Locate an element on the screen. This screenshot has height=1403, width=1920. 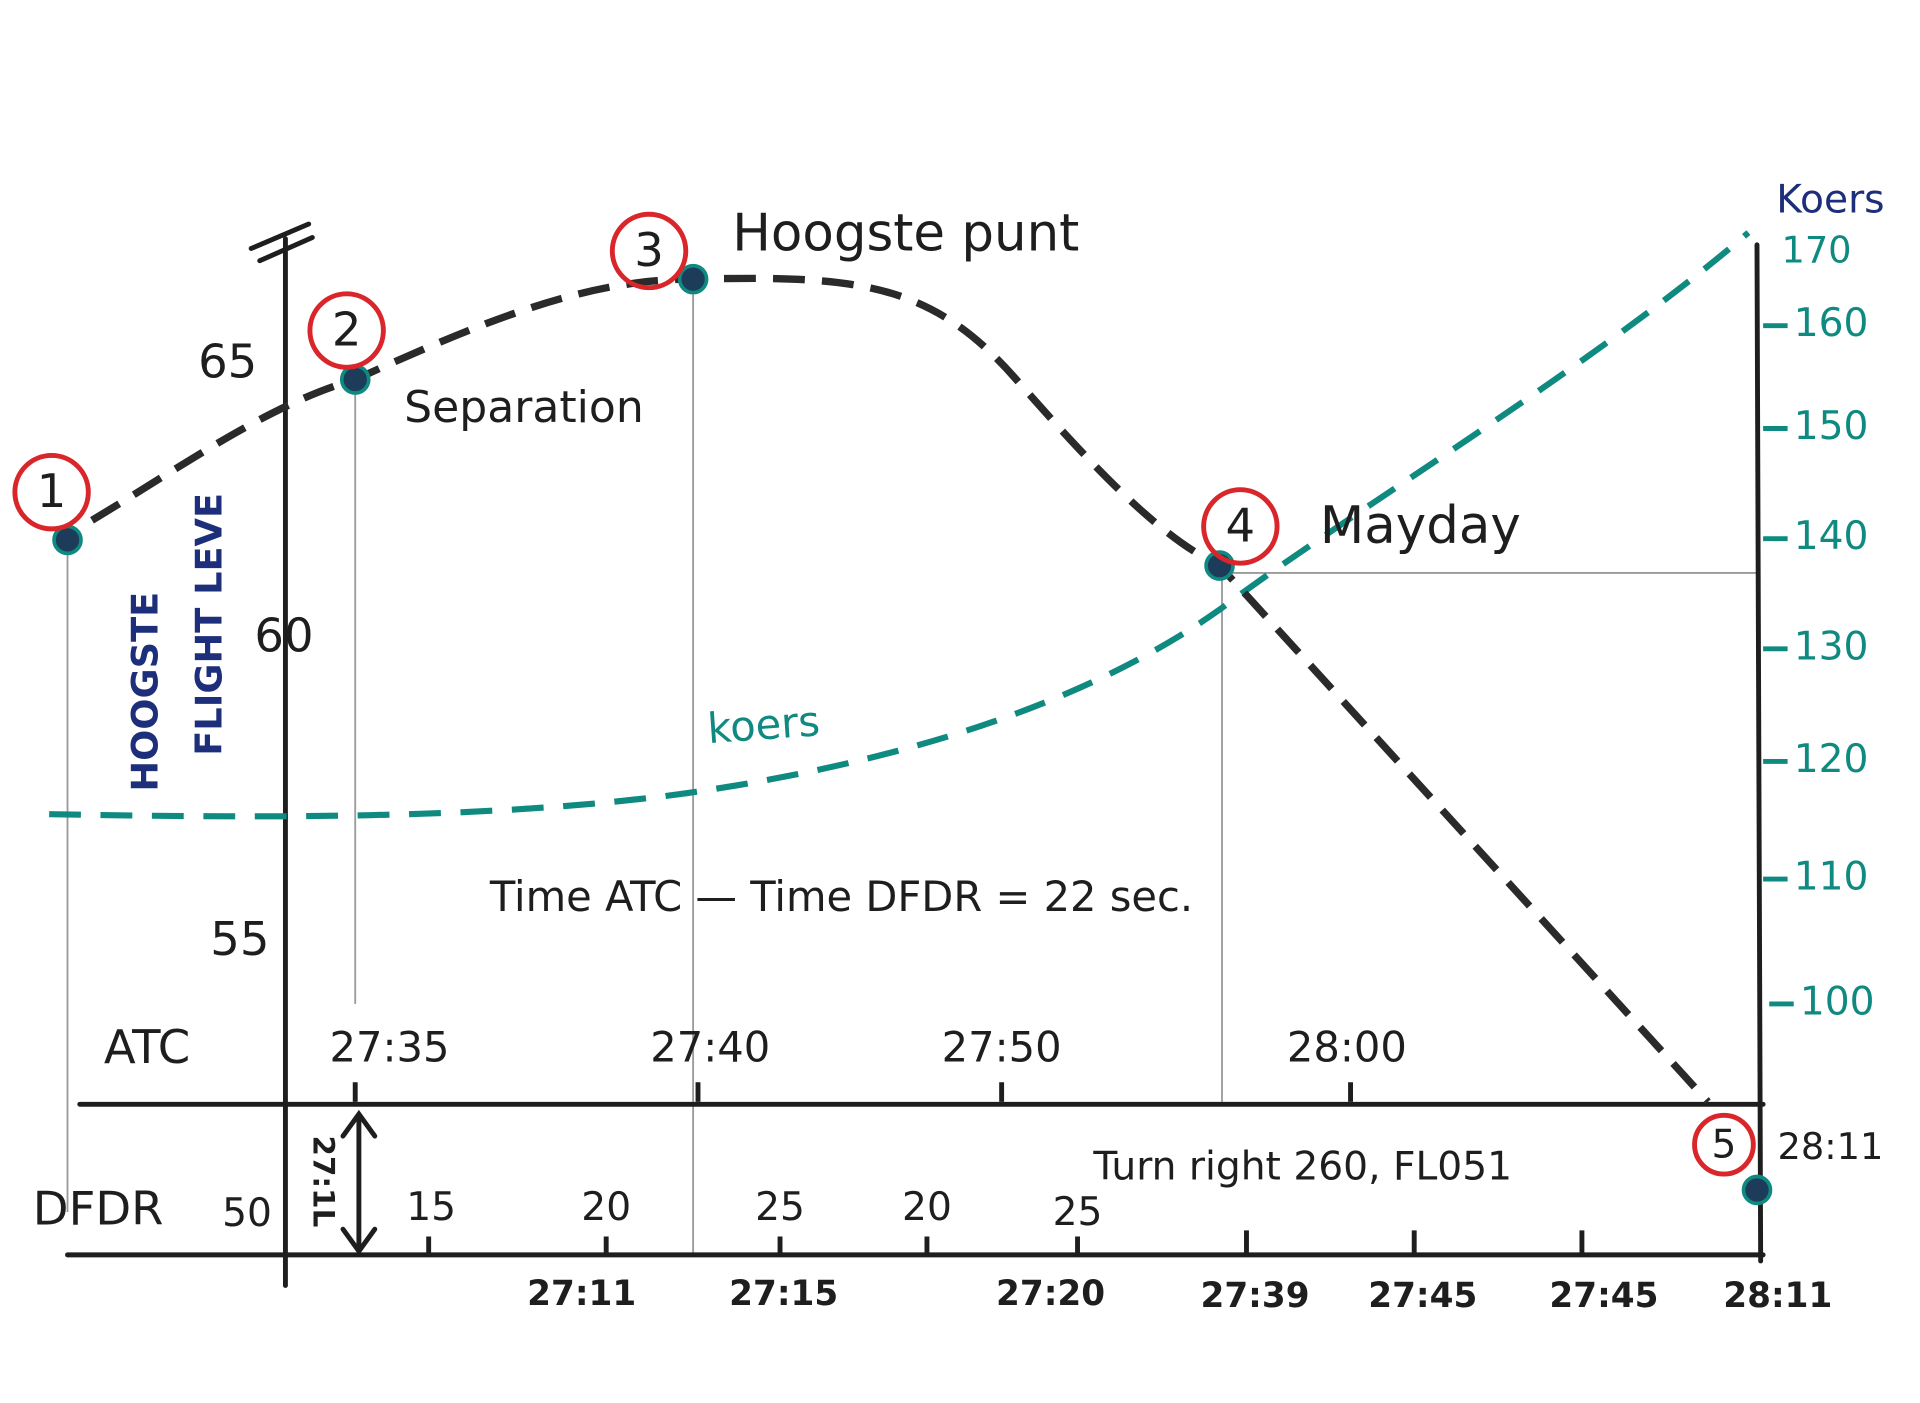
axis-label: FLIGHT LEVE is located at coordinates (208, 624).